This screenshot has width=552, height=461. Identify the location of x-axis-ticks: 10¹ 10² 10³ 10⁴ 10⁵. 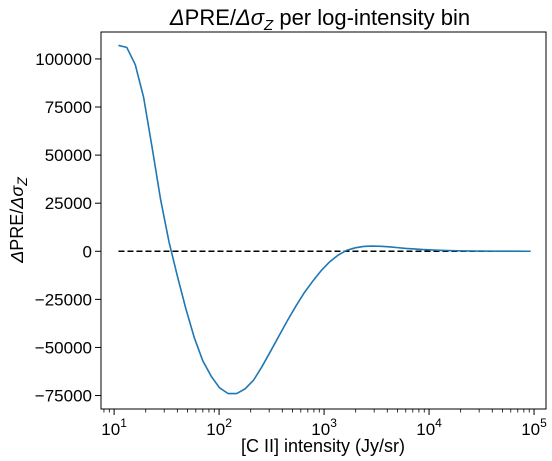
(324, 424).